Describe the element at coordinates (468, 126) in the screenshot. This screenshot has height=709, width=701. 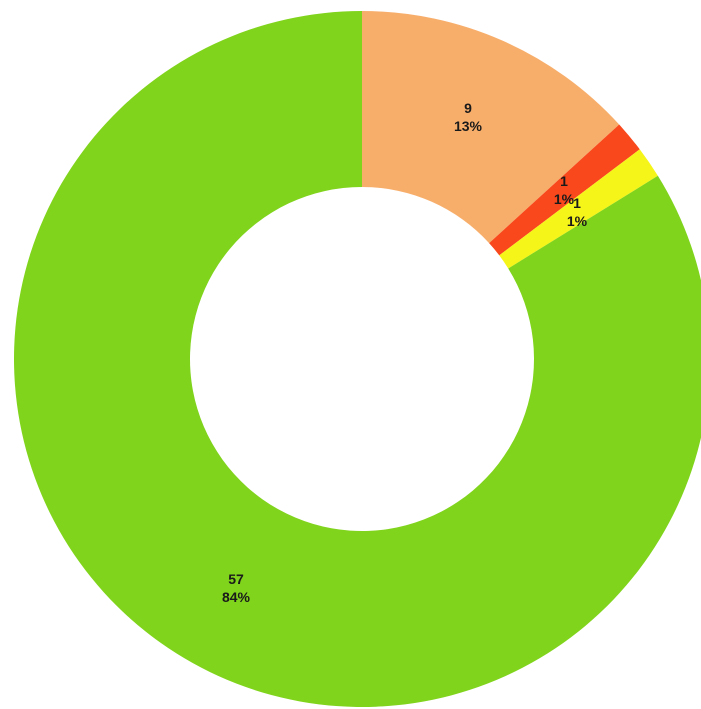
I see `slice-percent-label-0: 13%` at that location.